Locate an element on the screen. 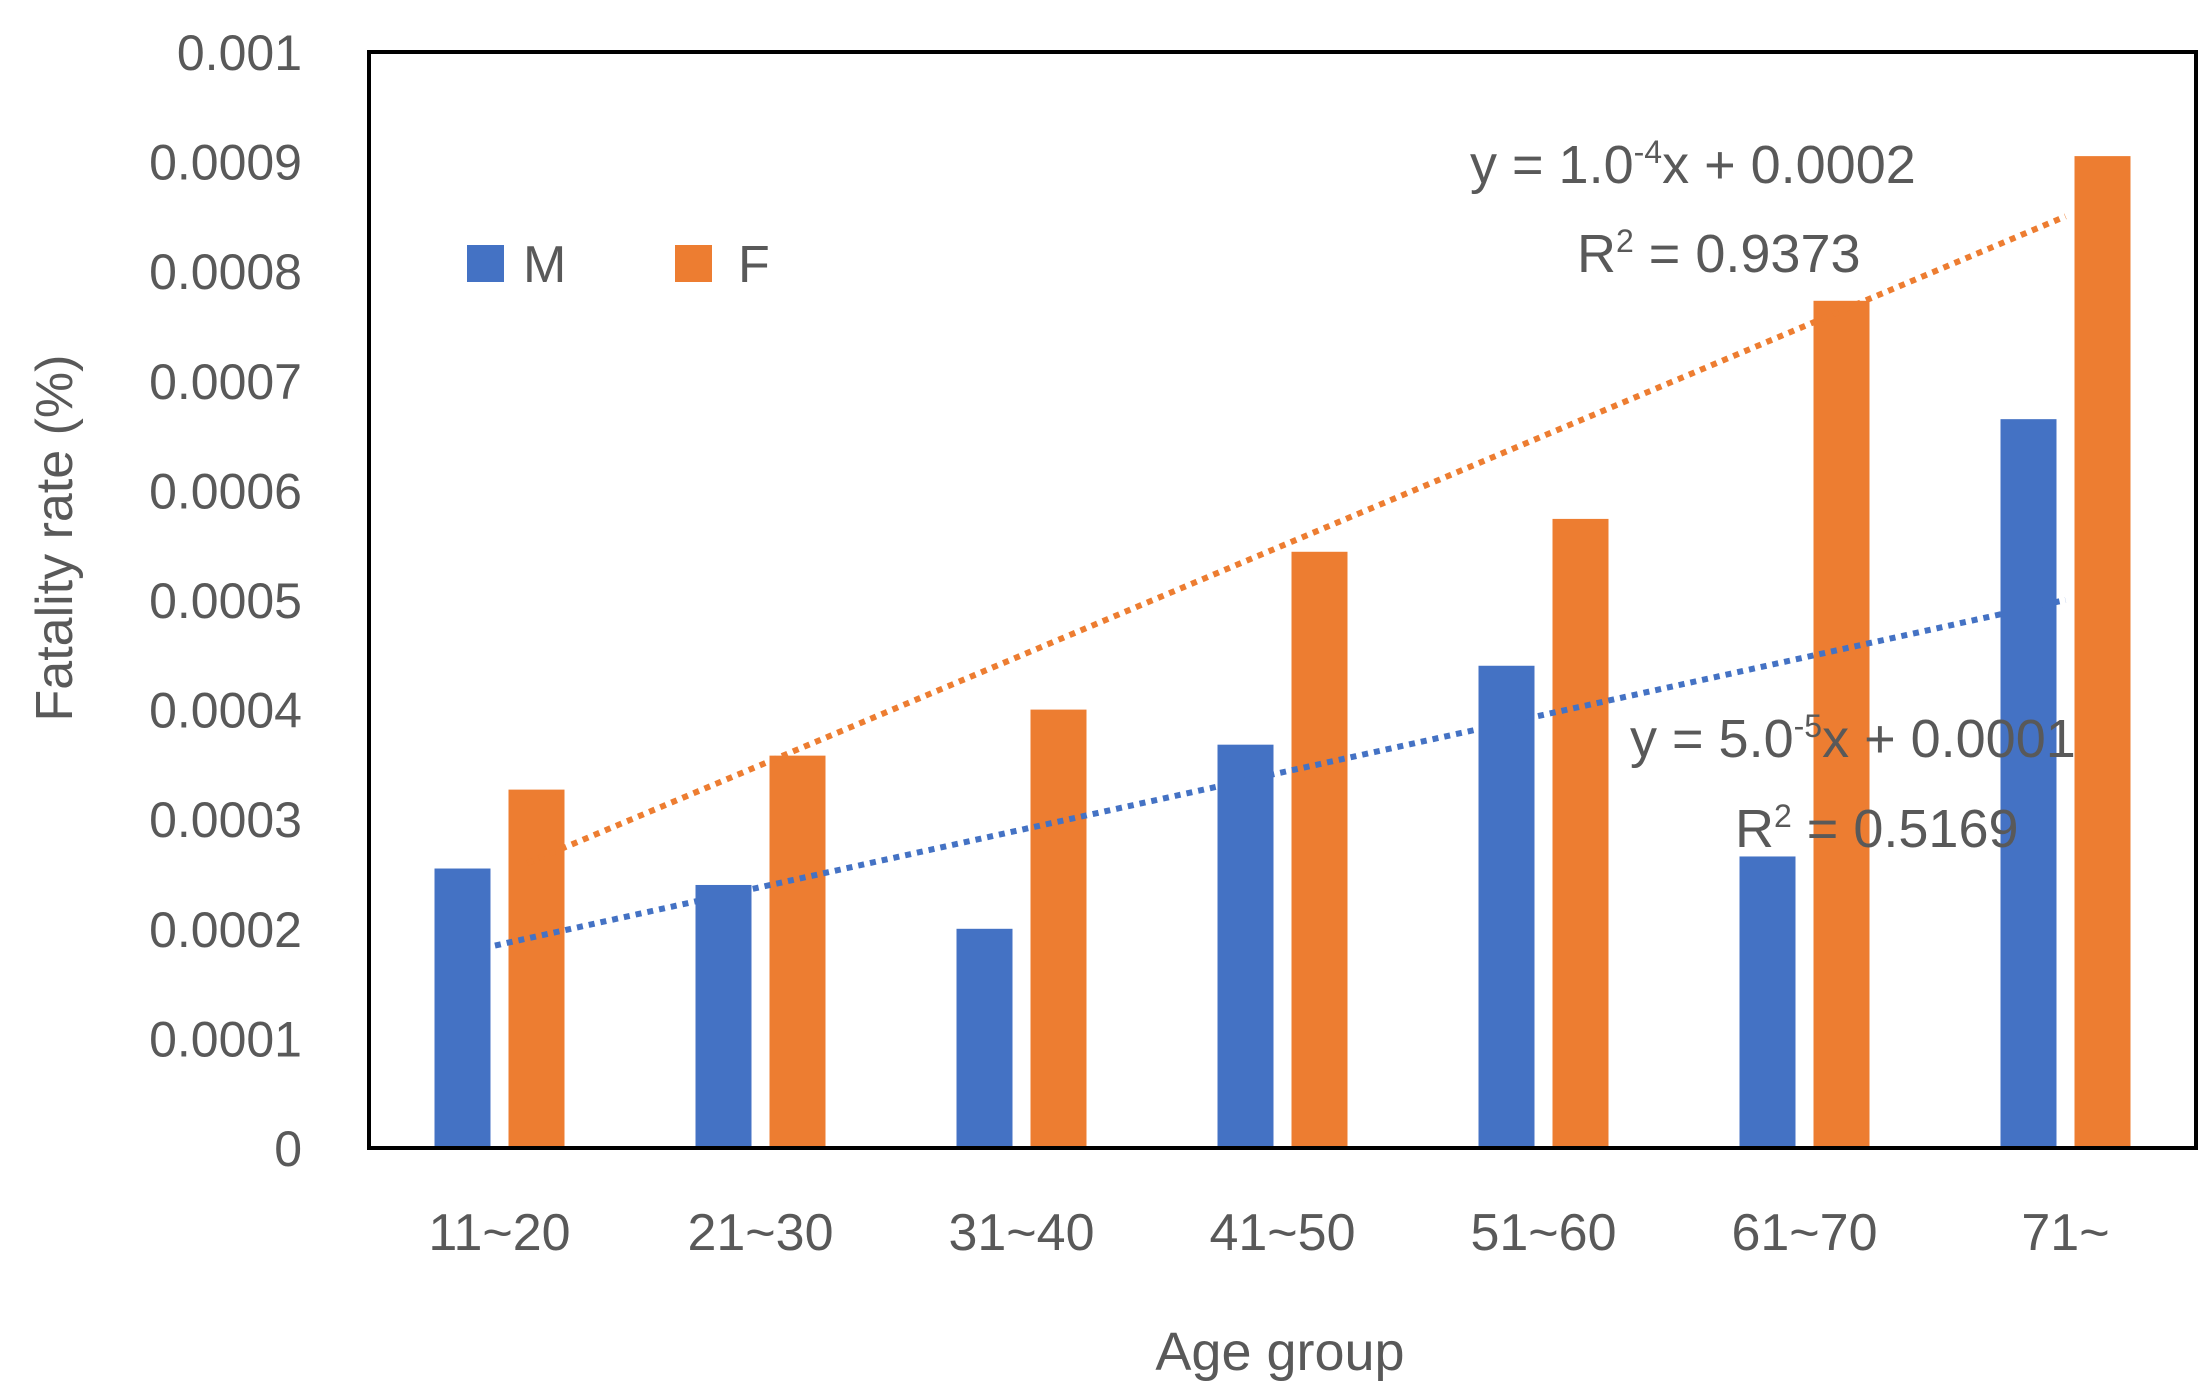  equation-m: y = 5.0-5x + 0.0001 is located at coordinates (1853, 738).